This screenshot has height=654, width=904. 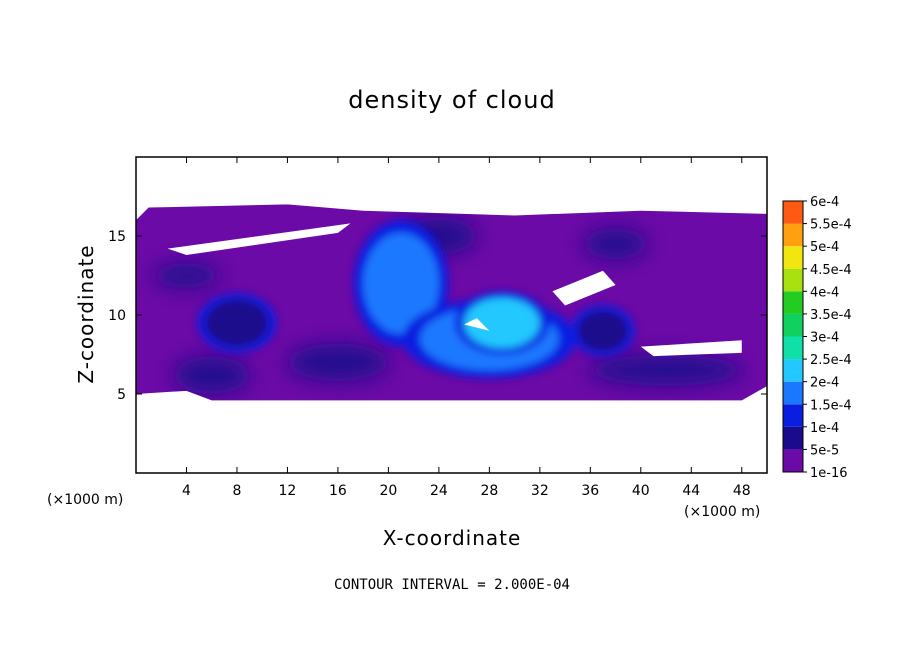 What do you see at coordinates (452, 100) in the screenshot?
I see `chart-title: density of cloud` at bounding box center [452, 100].